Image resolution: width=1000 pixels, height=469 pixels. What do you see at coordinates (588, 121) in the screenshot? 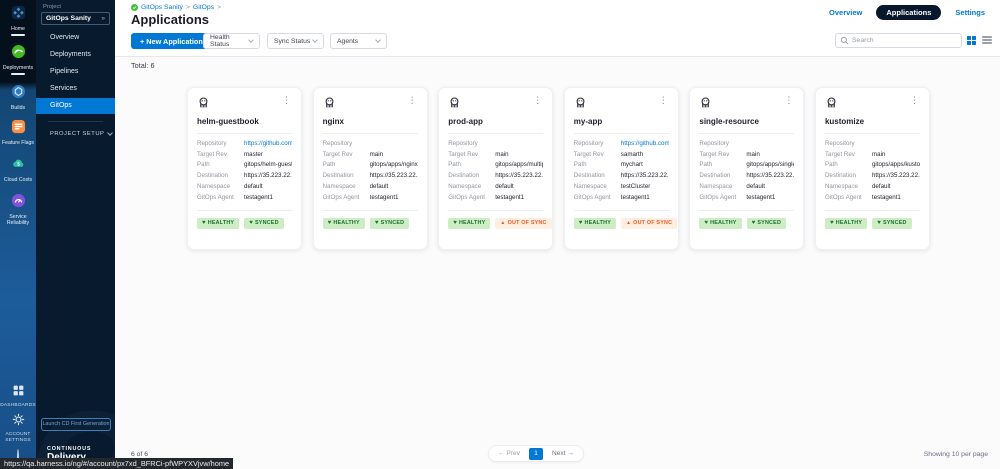
I see `application-name: my-app` at bounding box center [588, 121].